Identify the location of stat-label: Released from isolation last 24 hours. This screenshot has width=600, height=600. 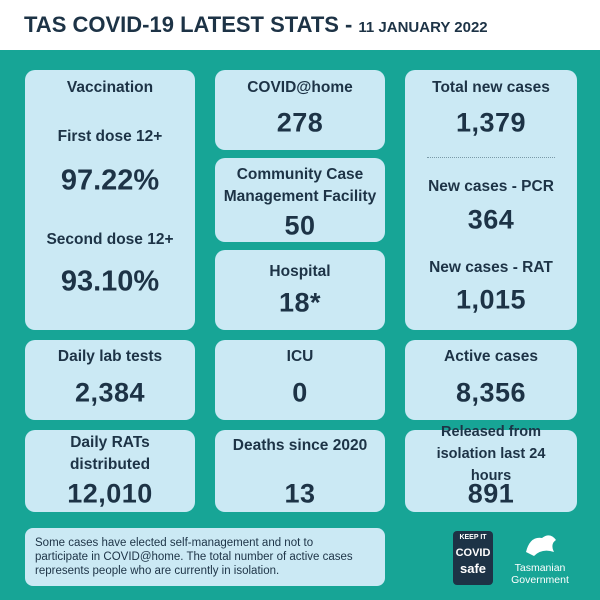
(491, 454).